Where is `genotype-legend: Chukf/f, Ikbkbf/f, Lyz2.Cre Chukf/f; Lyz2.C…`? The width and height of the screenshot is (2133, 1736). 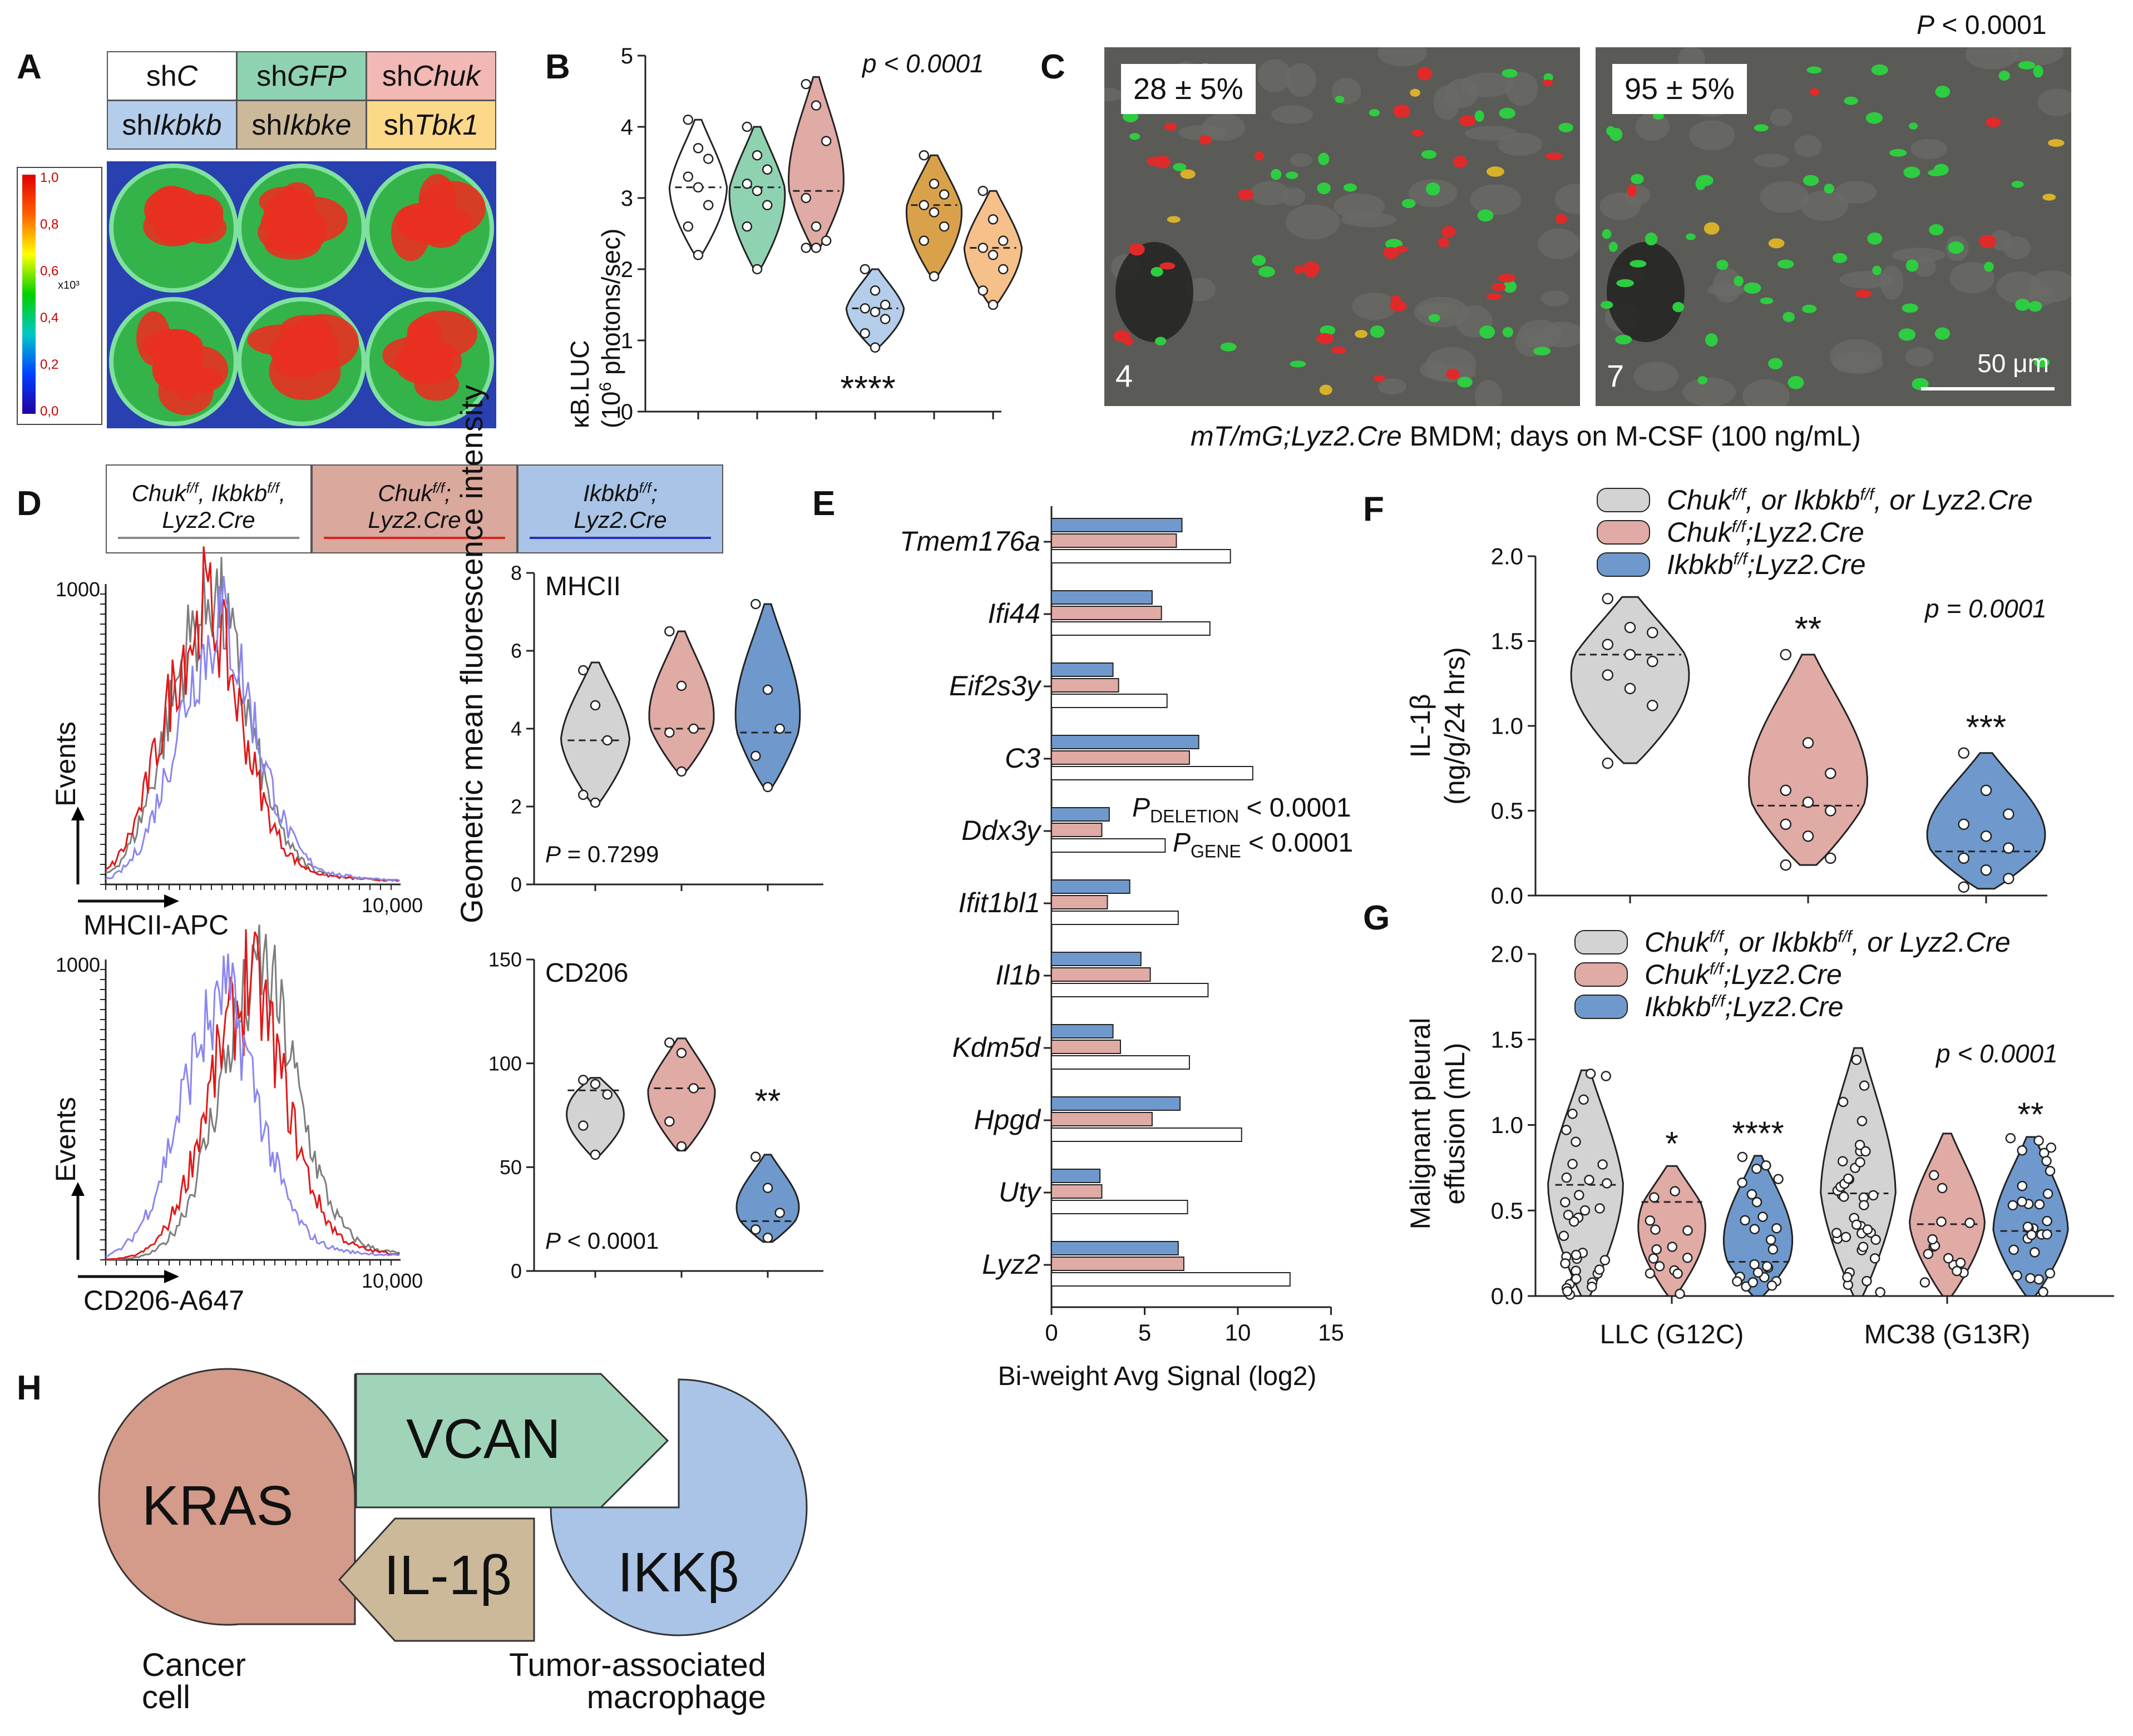
genotype-legend: Chukf/f, Ikbkbf/f, Lyz2.Cre Chukf/f; Lyz2.C… is located at coordinates (415, 508).